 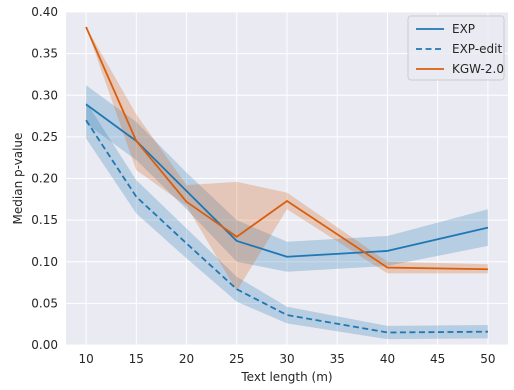 What do you see at coordinates (186, 359) in the screenshot?
I see `x-tick-label: 20` at bounding box center [186, 359].